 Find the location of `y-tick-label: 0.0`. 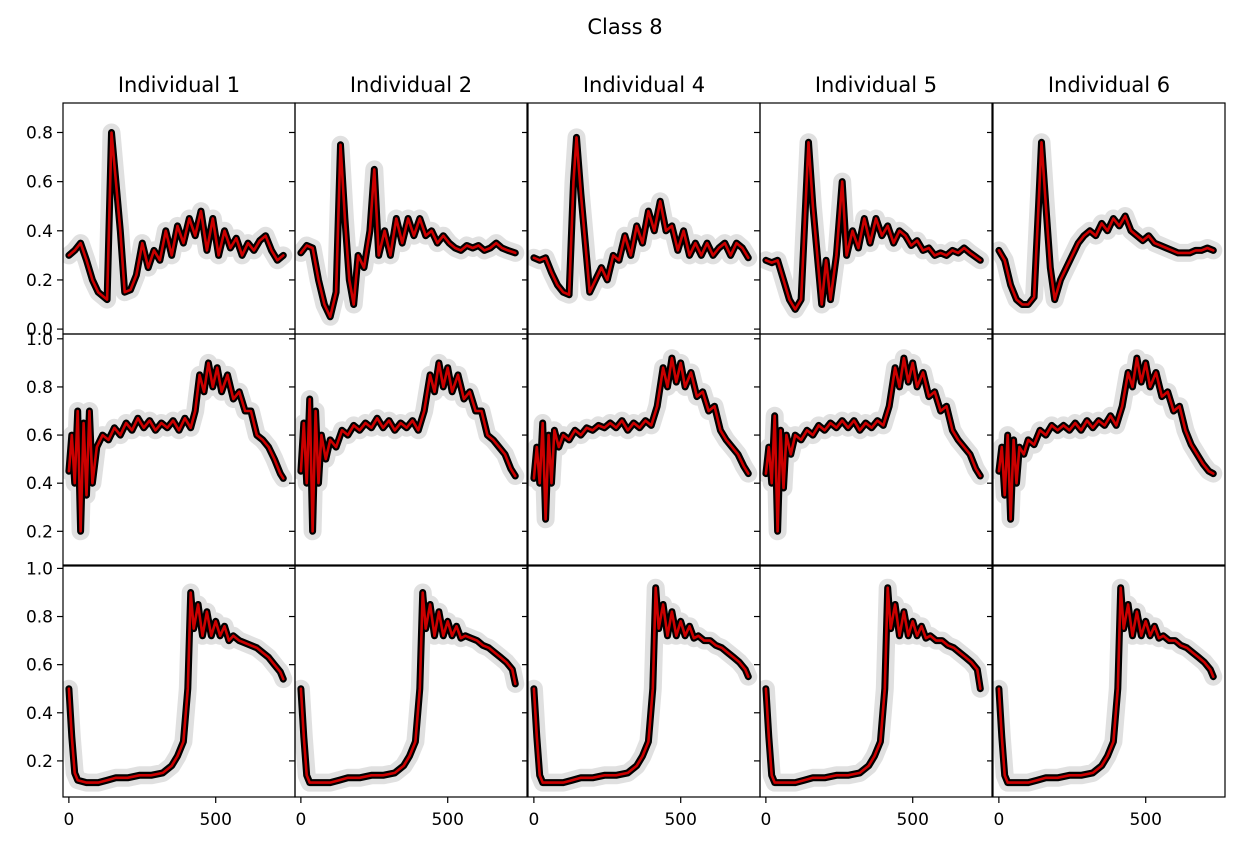

y-tick-label: 0.0 is located at coordinates (39, 330).